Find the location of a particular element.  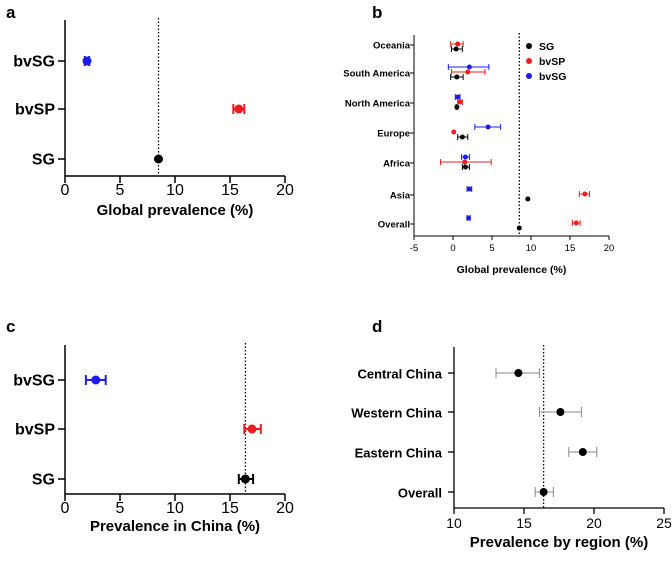

x-axis-title-d: Prevalence by region (%) is located at coordinates (559, 542).